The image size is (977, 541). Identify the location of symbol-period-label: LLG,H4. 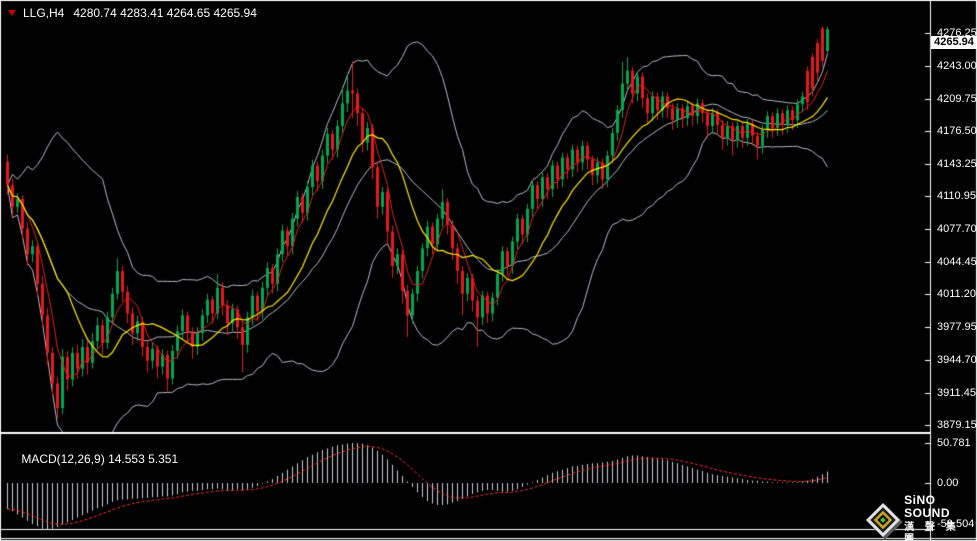
(44, 13).